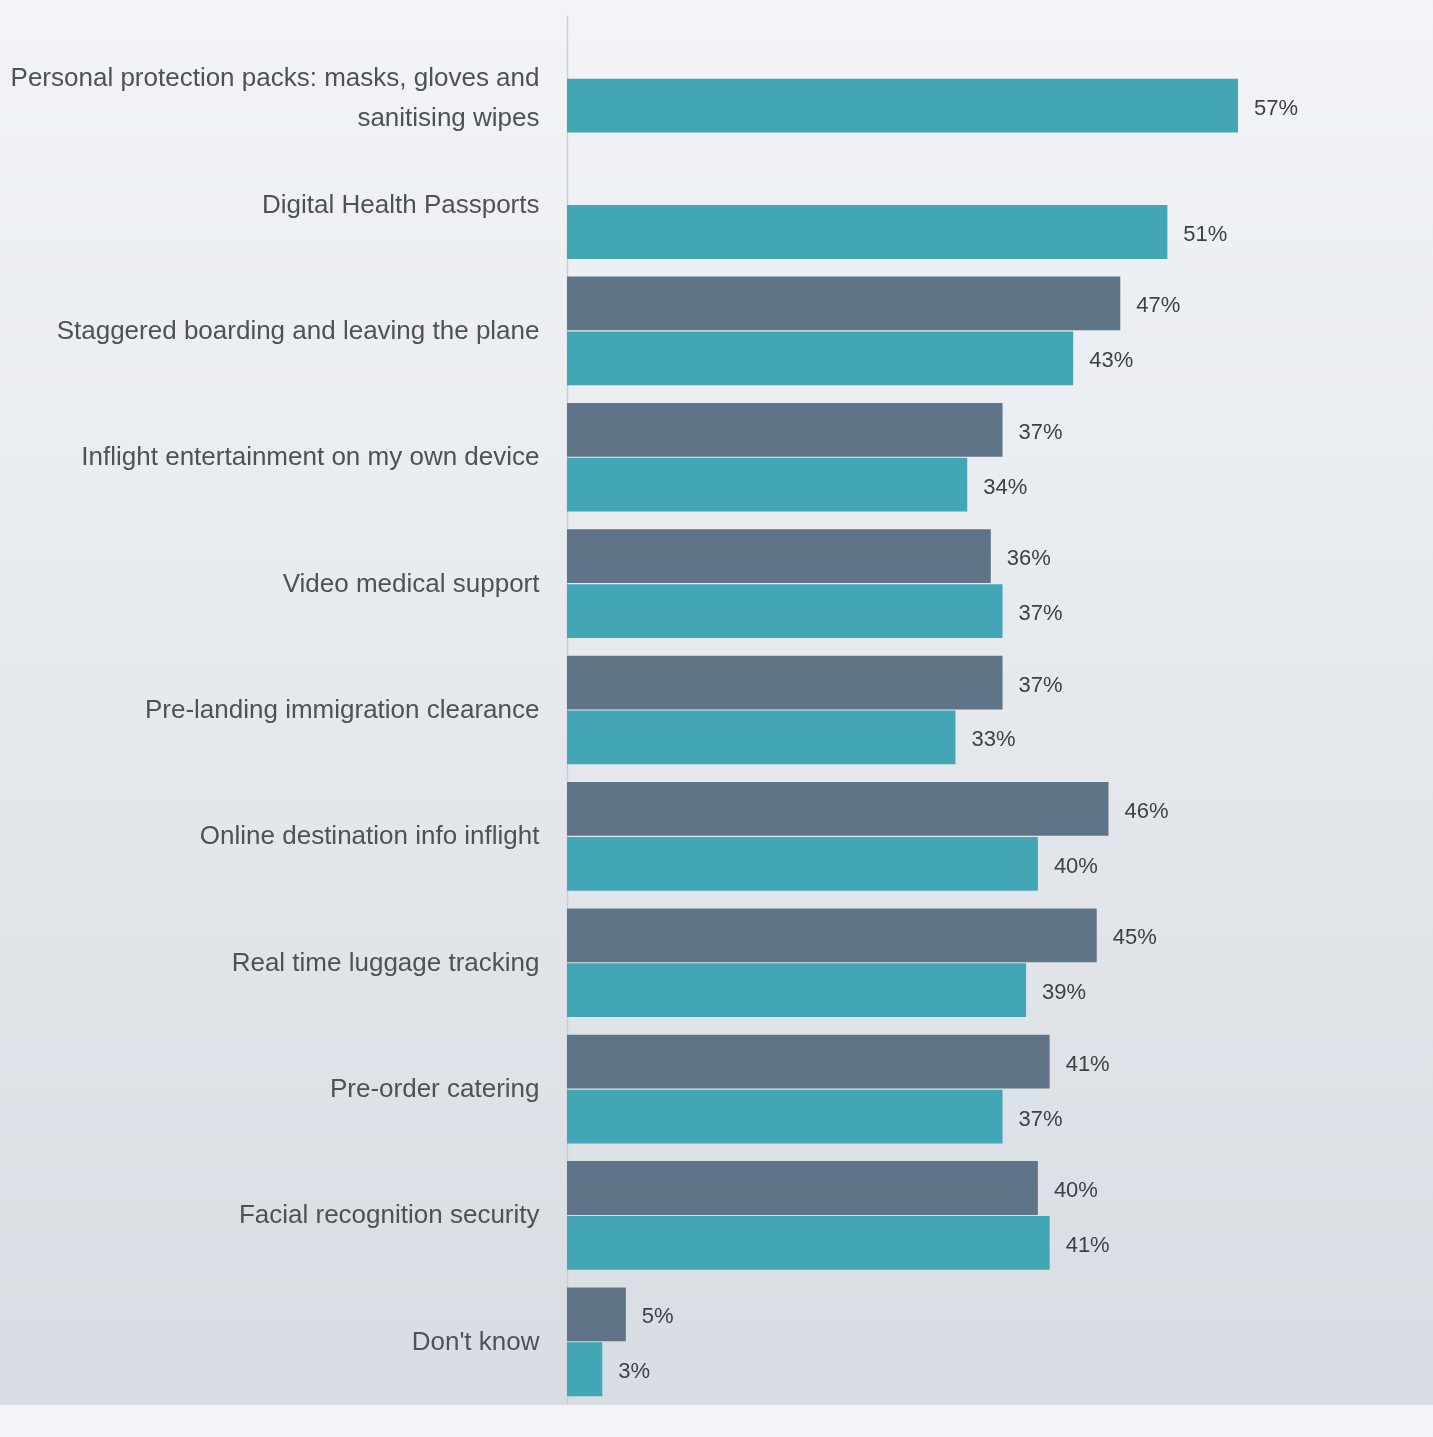  Describe the element at coordinates (657, 1316) in the screenshot. I see `data-label: 5%` at that location.